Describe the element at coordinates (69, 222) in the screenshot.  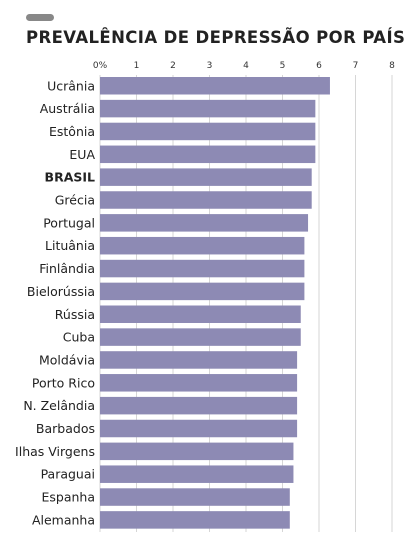
I see `category-label: Portugal` at that location.